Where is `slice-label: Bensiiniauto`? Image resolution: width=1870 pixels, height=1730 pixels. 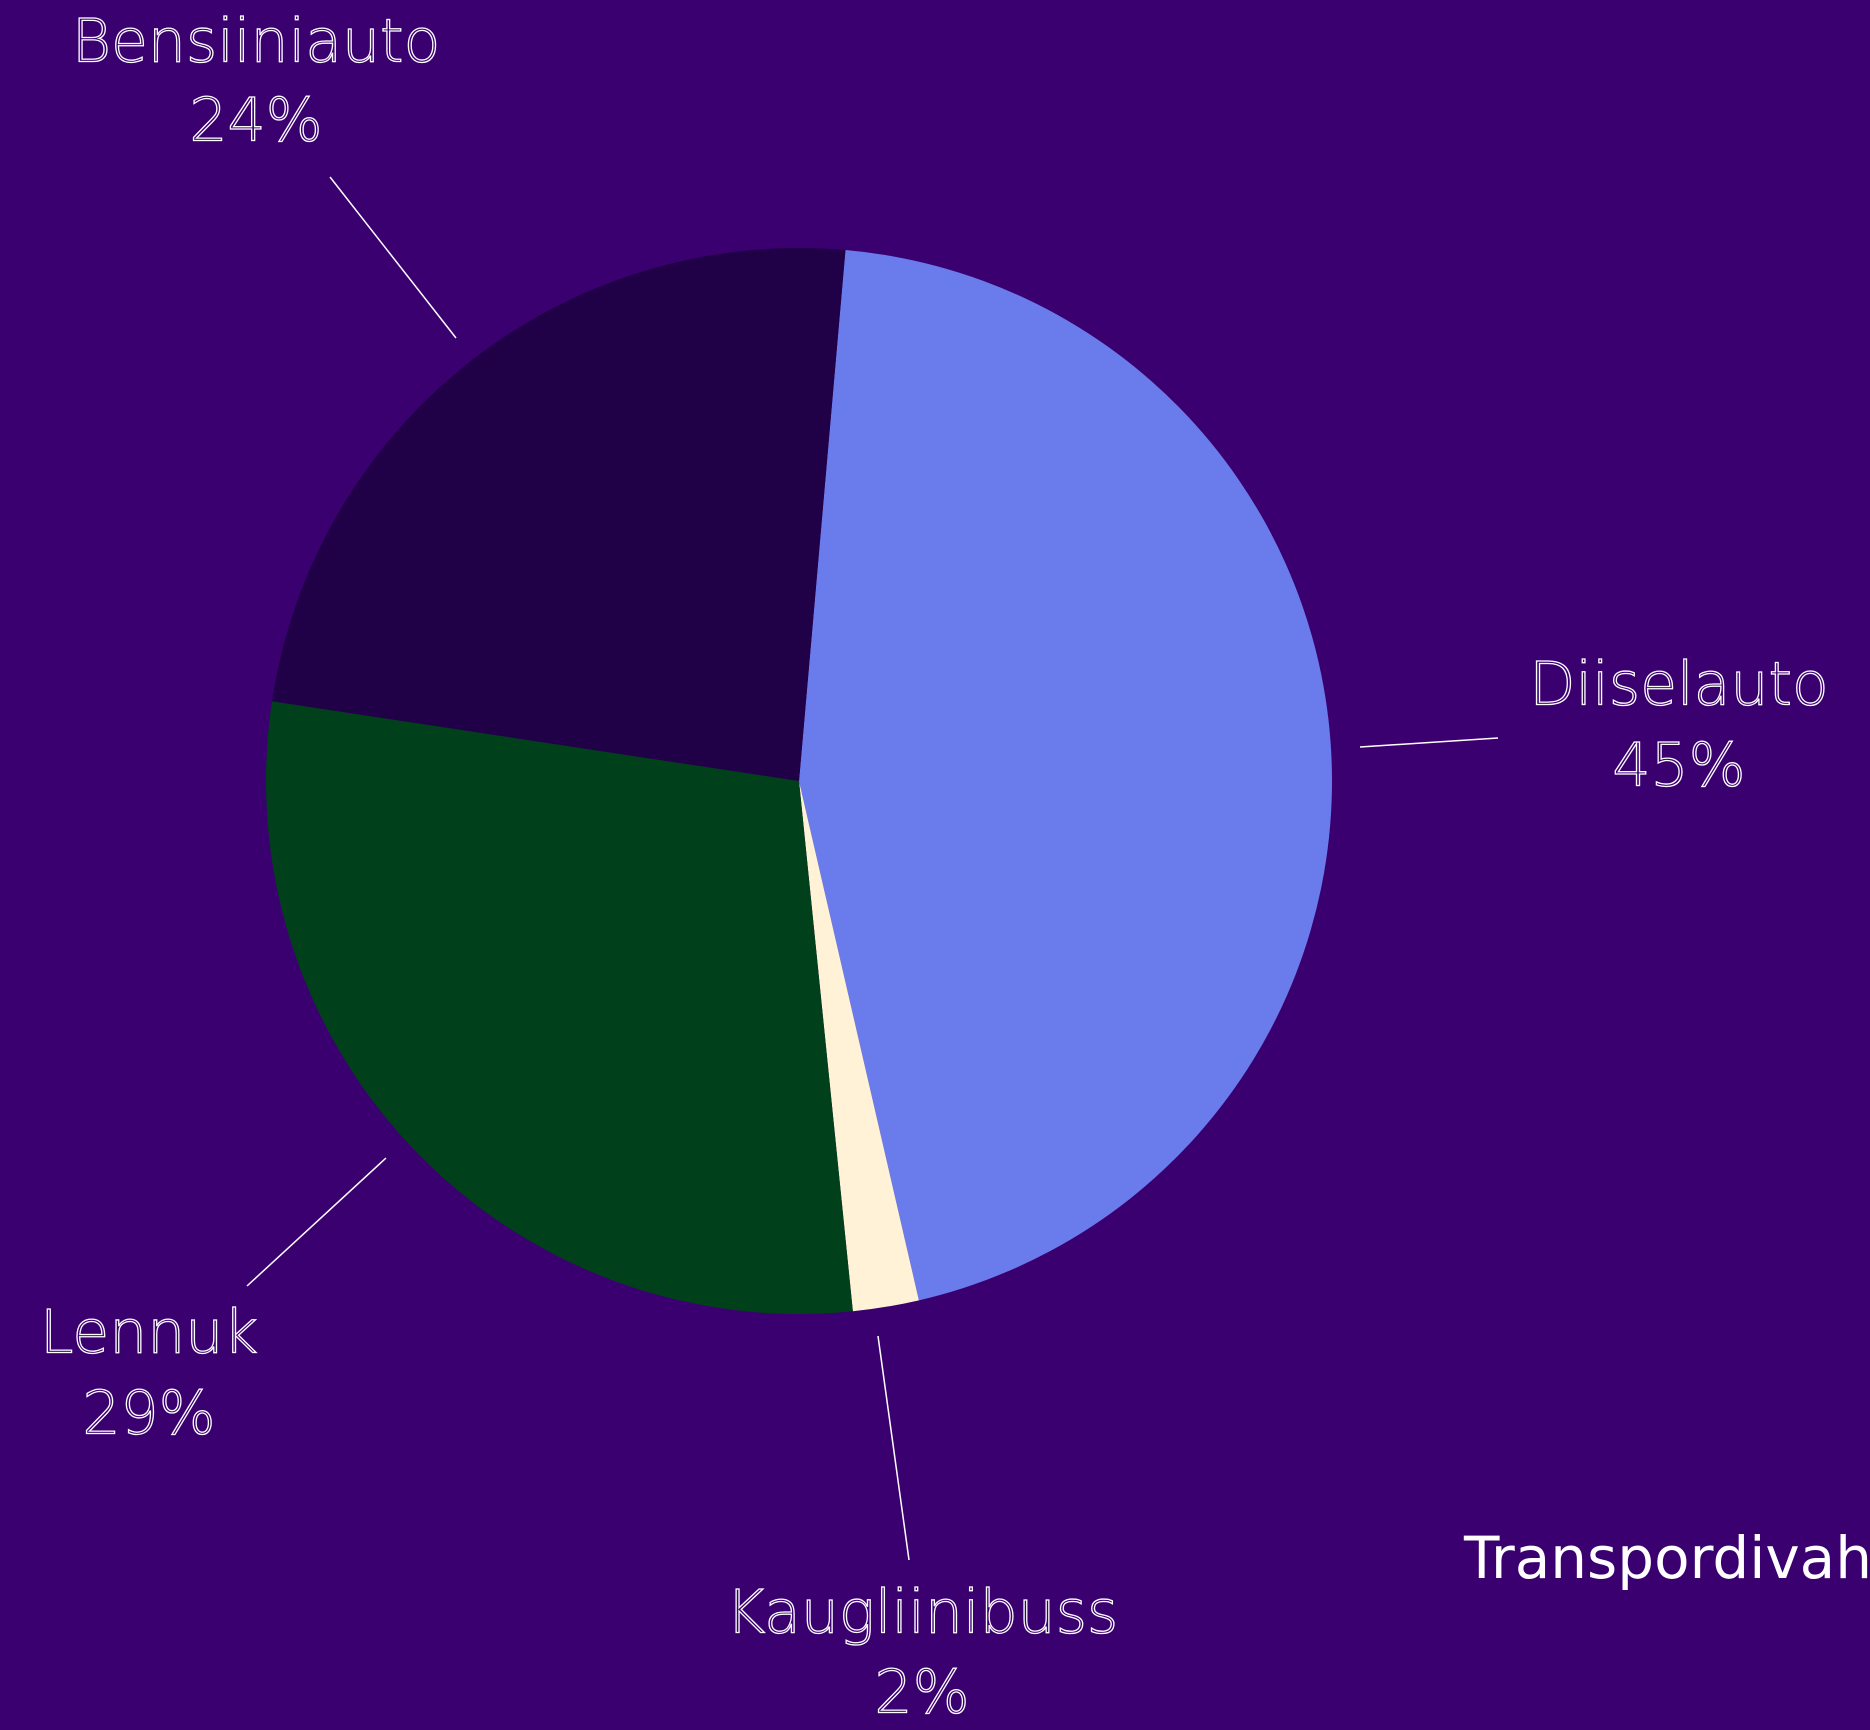 slice-label: Bensiiniauto is located at coordinates (256, 42).